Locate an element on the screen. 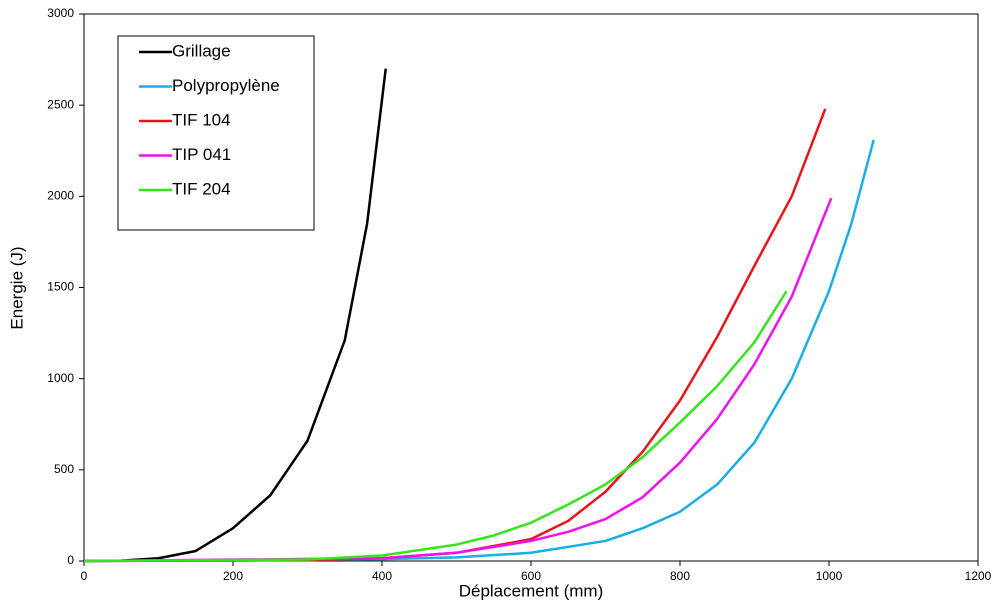  y-tick-label: 2000 is located at coordinates (60, 196).